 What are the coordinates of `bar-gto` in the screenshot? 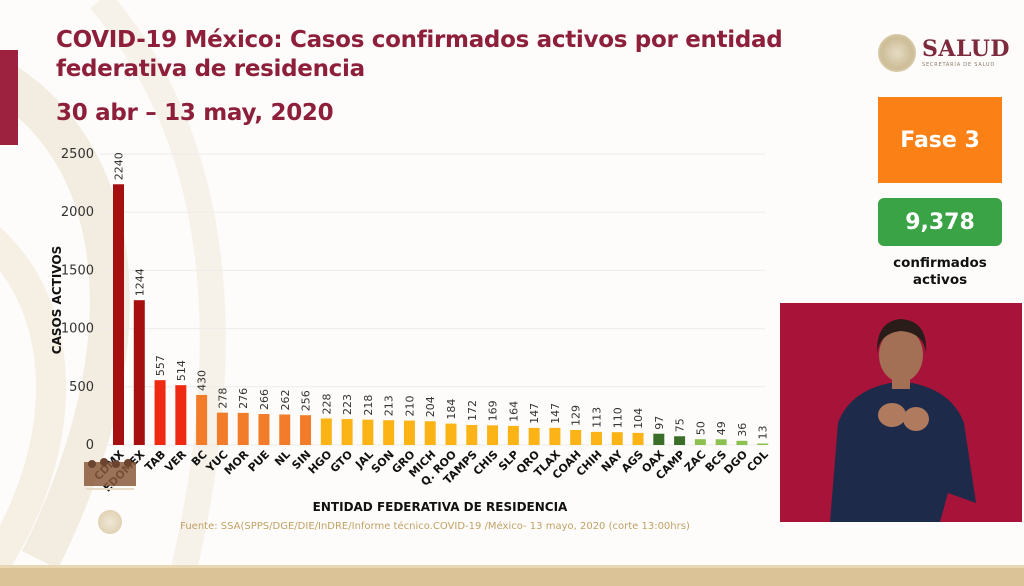 It's located at (347, 432).